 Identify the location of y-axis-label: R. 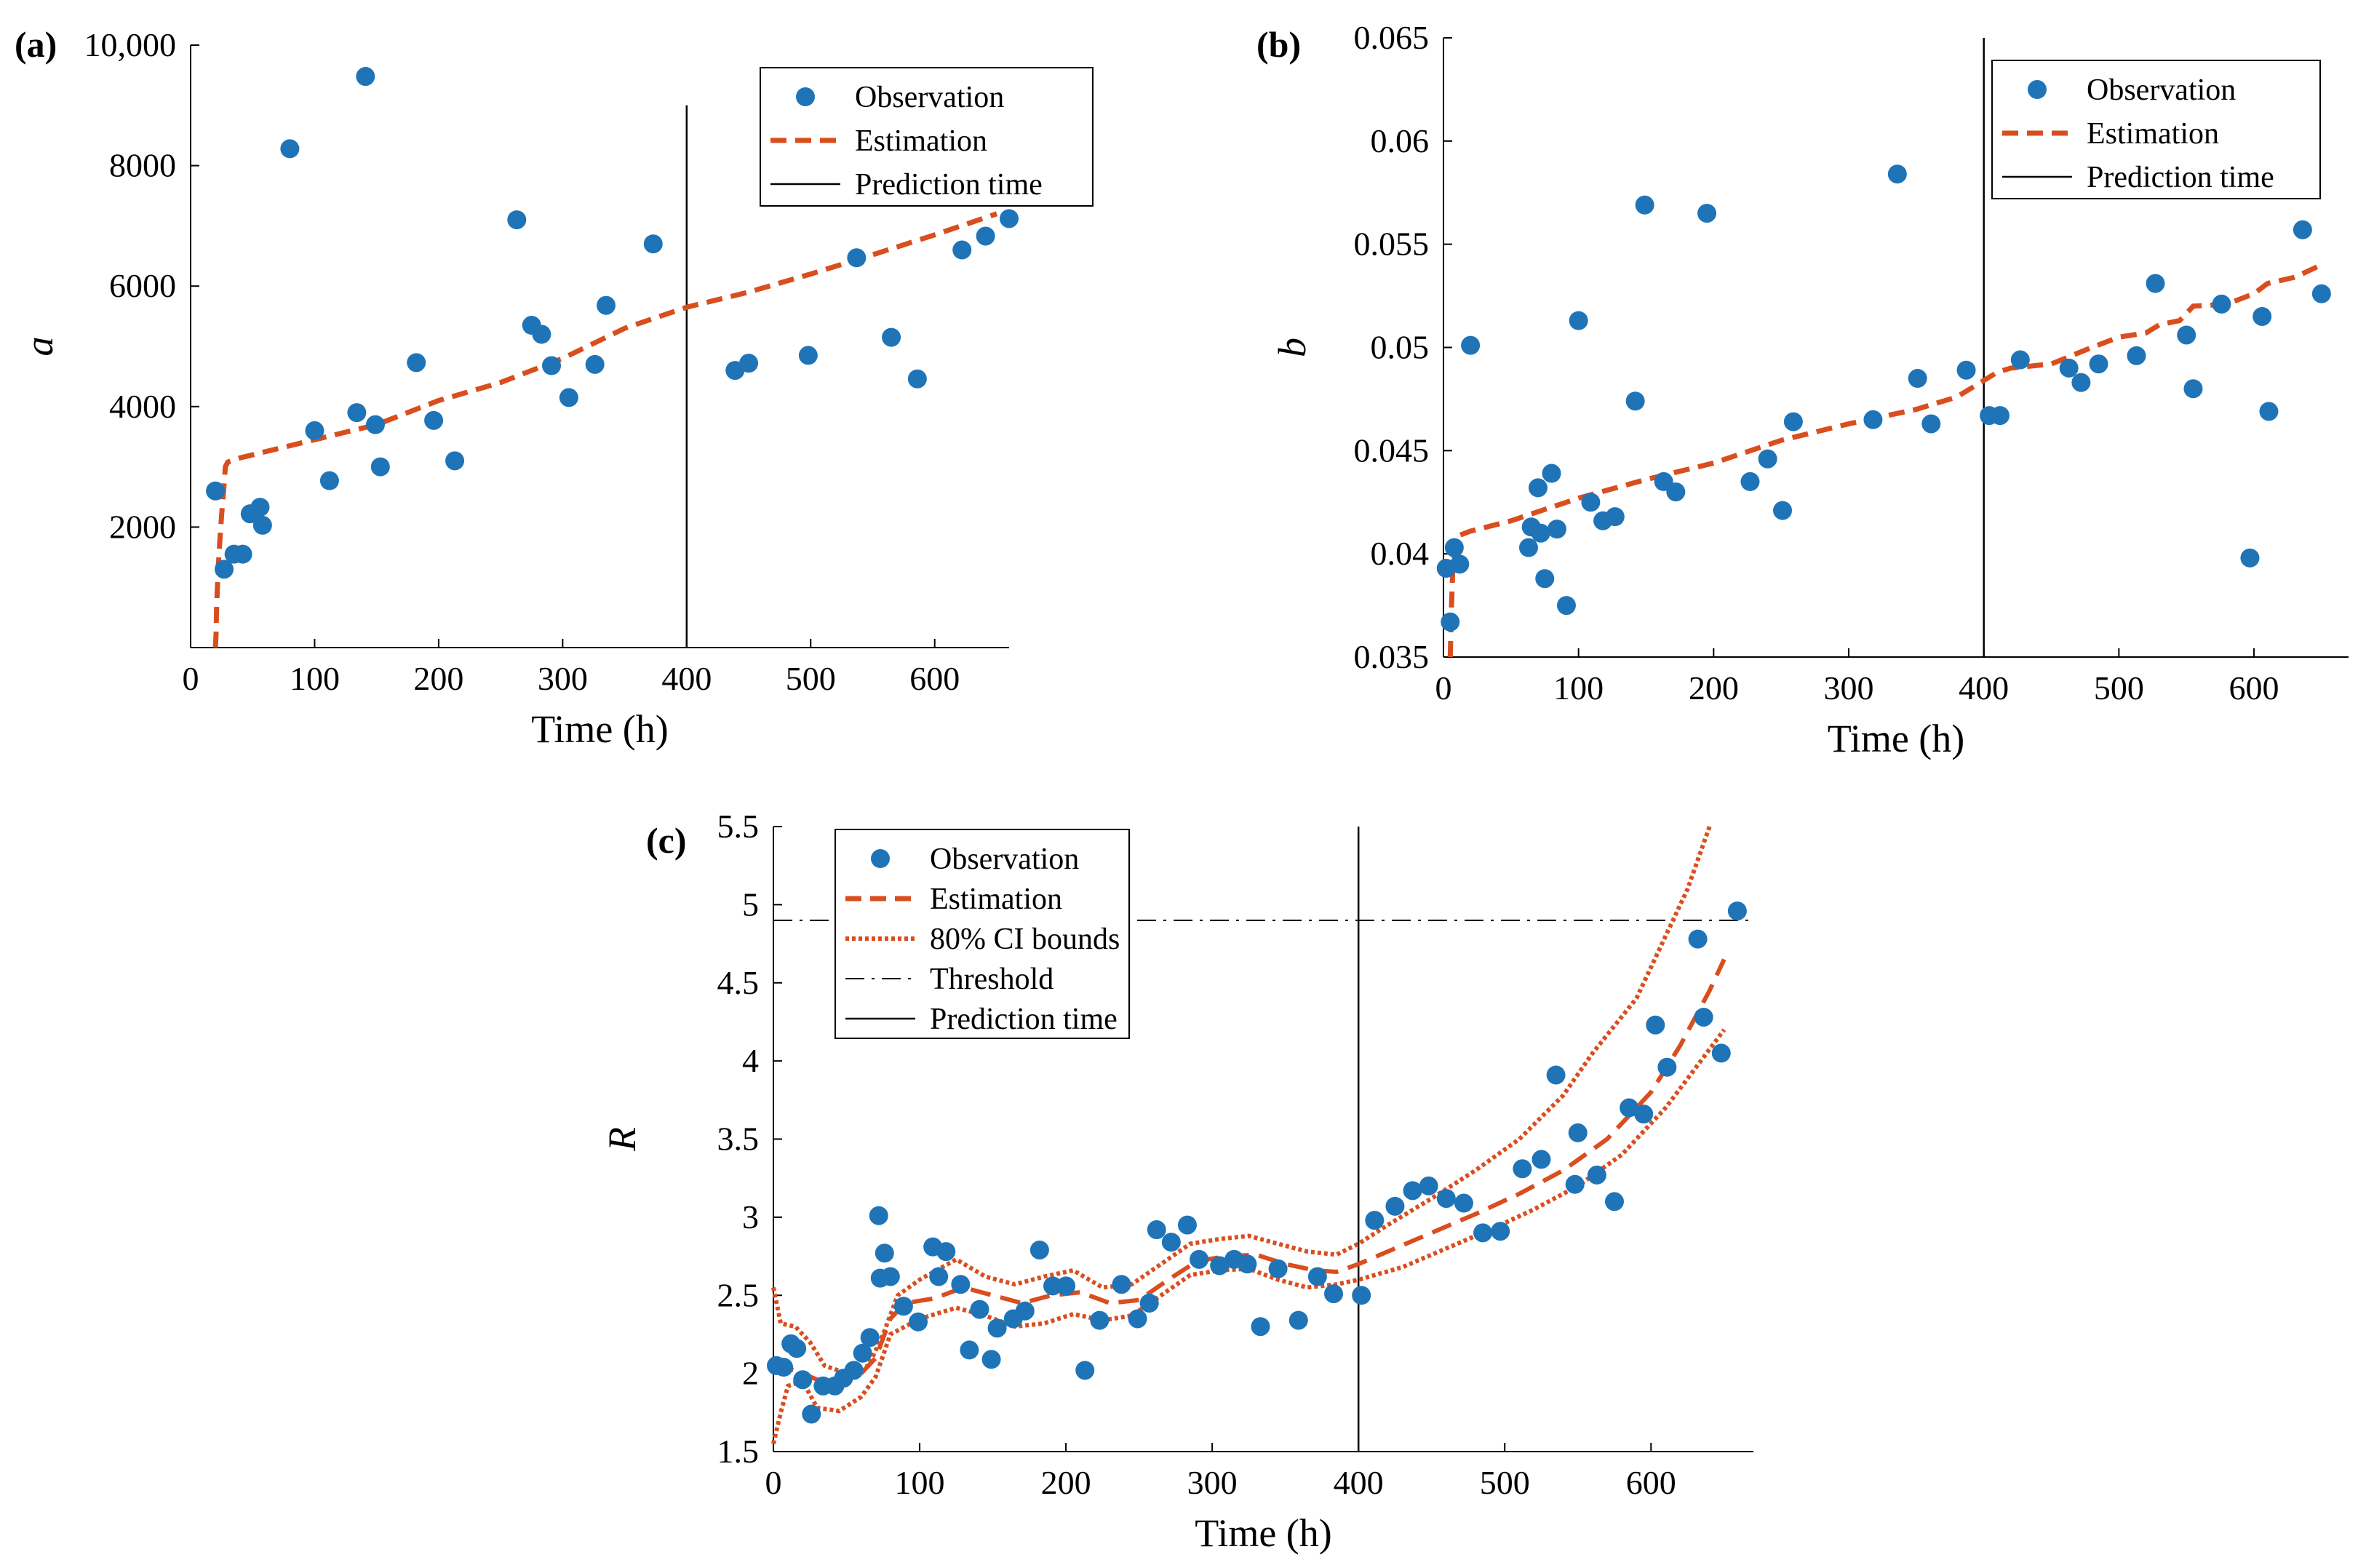
(622, 1139).